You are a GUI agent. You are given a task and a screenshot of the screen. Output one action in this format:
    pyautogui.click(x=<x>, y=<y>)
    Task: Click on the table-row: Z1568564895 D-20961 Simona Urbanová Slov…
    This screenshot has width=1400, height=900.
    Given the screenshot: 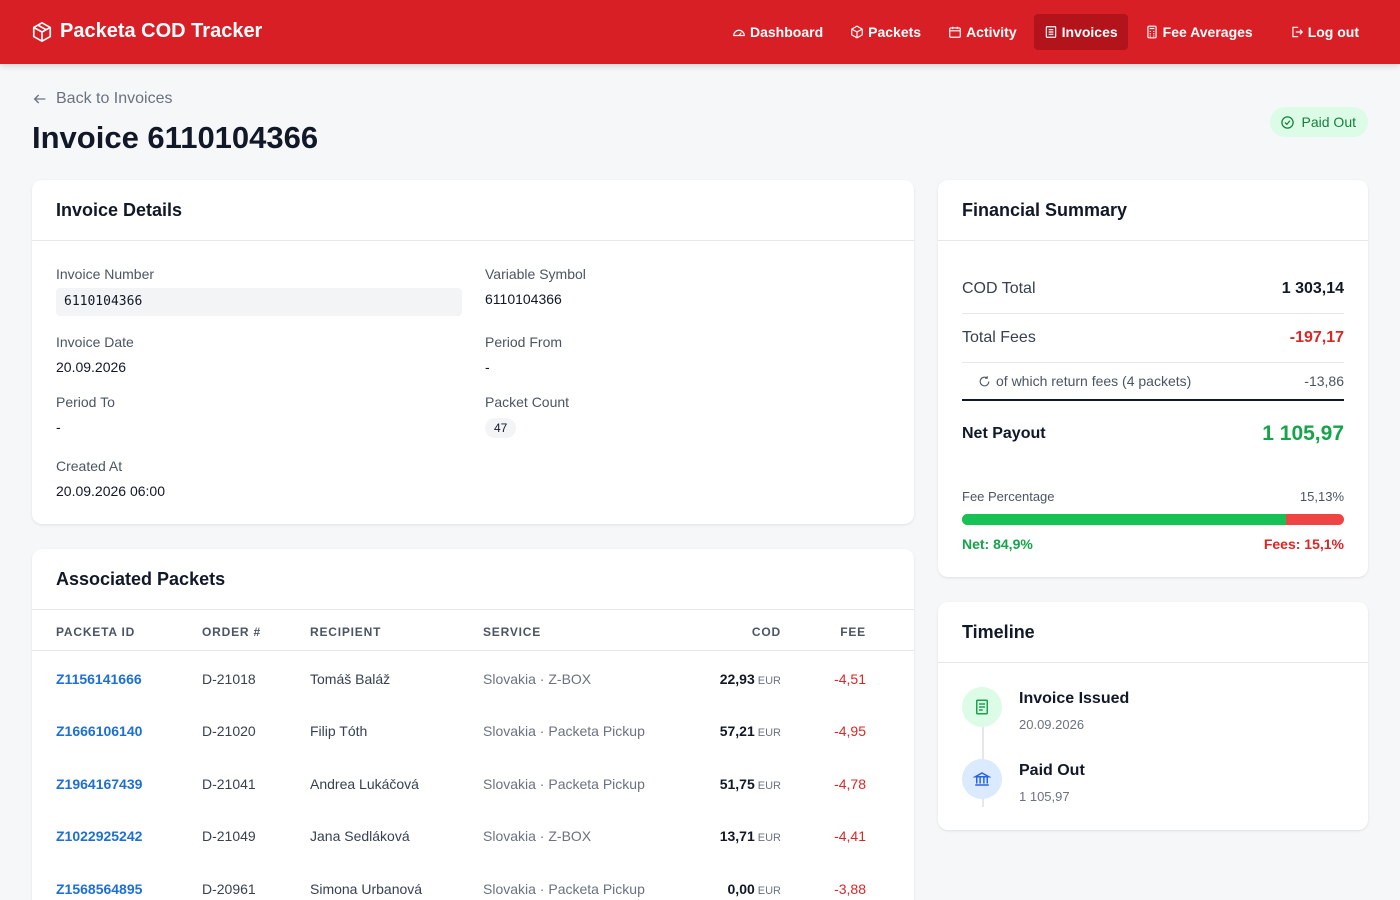 What is the action you would take?
    pyautogui.click(x=473, y=881)
    